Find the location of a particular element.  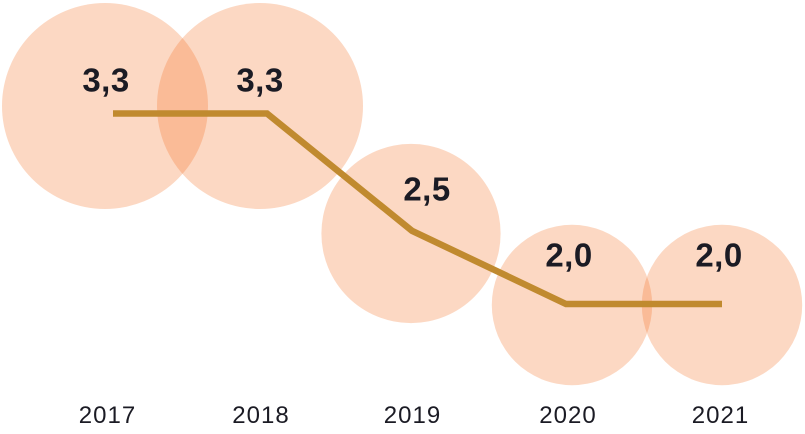

bubble-2018 is located at coordinates (260, 106).